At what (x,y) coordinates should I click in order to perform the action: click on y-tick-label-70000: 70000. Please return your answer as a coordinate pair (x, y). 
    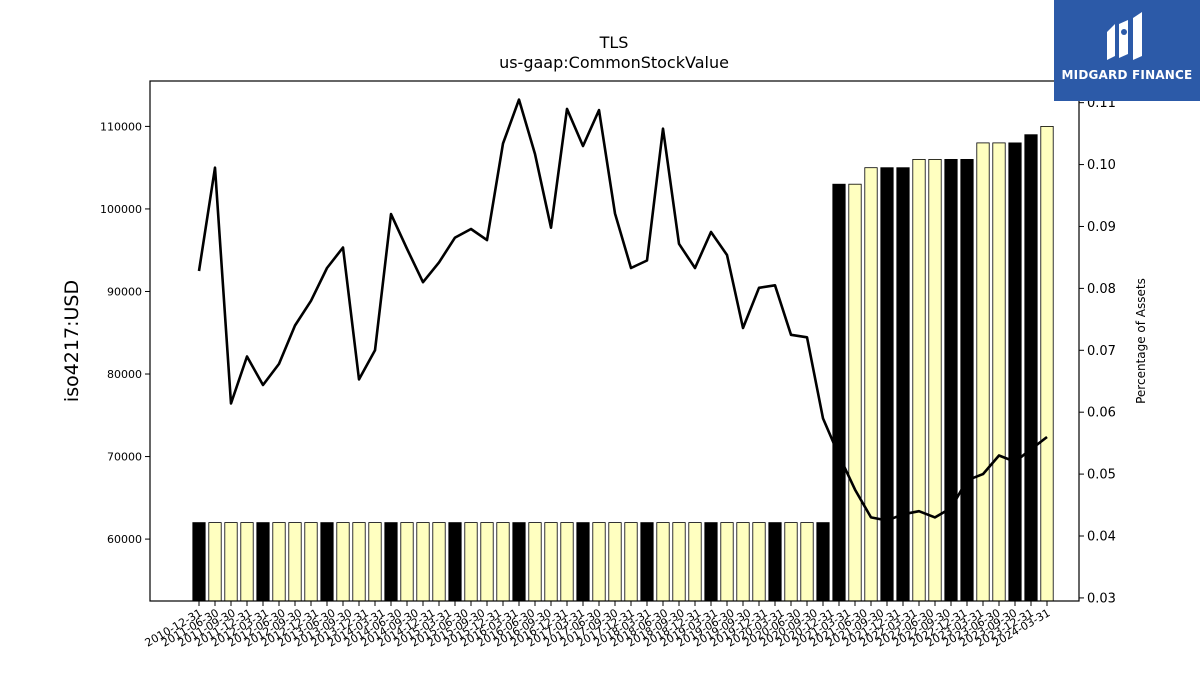
    Looking at the image, I should click on (124, 457).